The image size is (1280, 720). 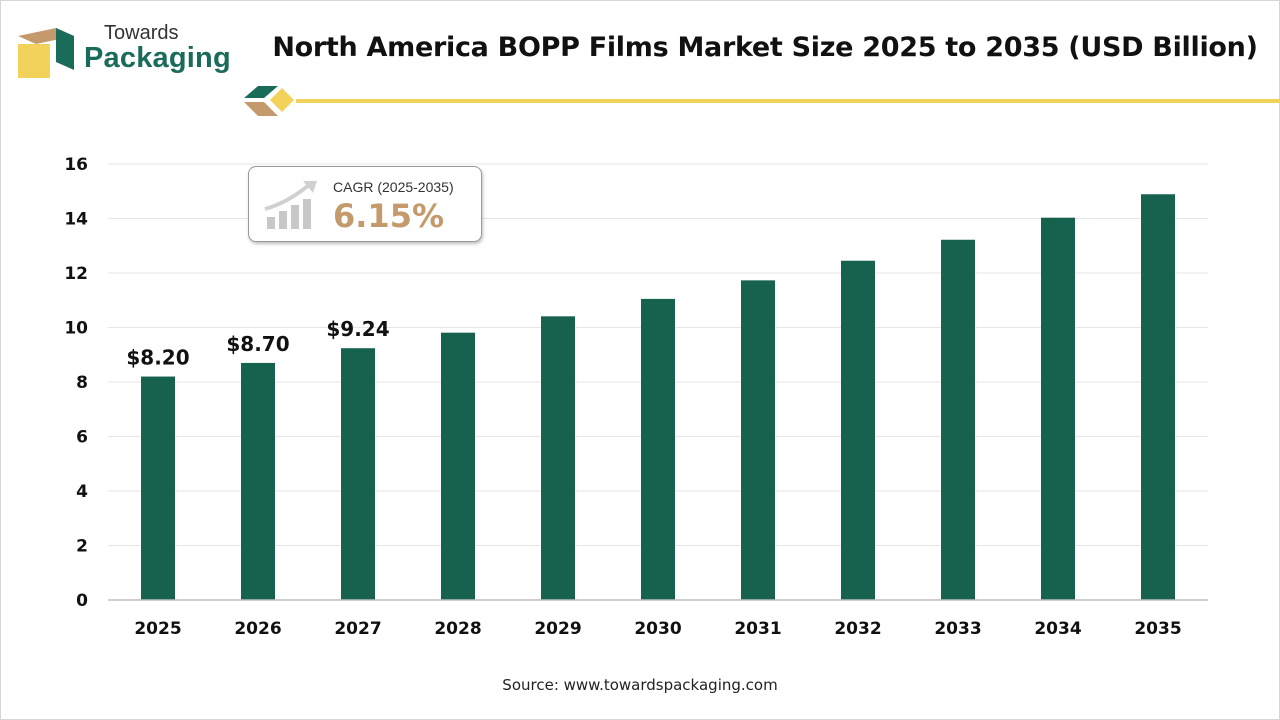 What do you see at coordinates (158, 488) in the screenshot?
I see `bar-2025` at bounding box center [158, 488].